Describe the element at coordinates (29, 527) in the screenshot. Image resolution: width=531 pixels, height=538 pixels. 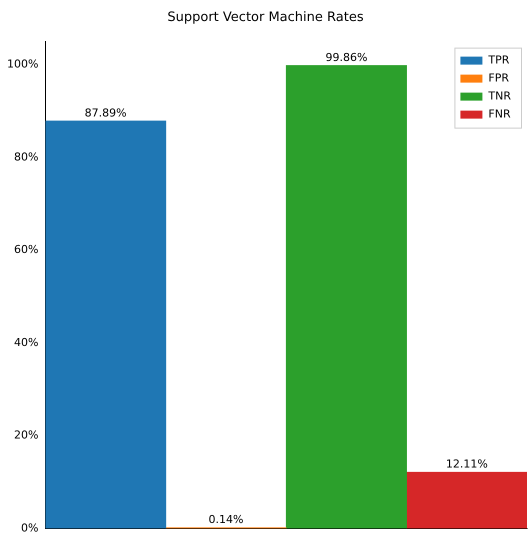
I see `y-tick-label: 0%` at that location.